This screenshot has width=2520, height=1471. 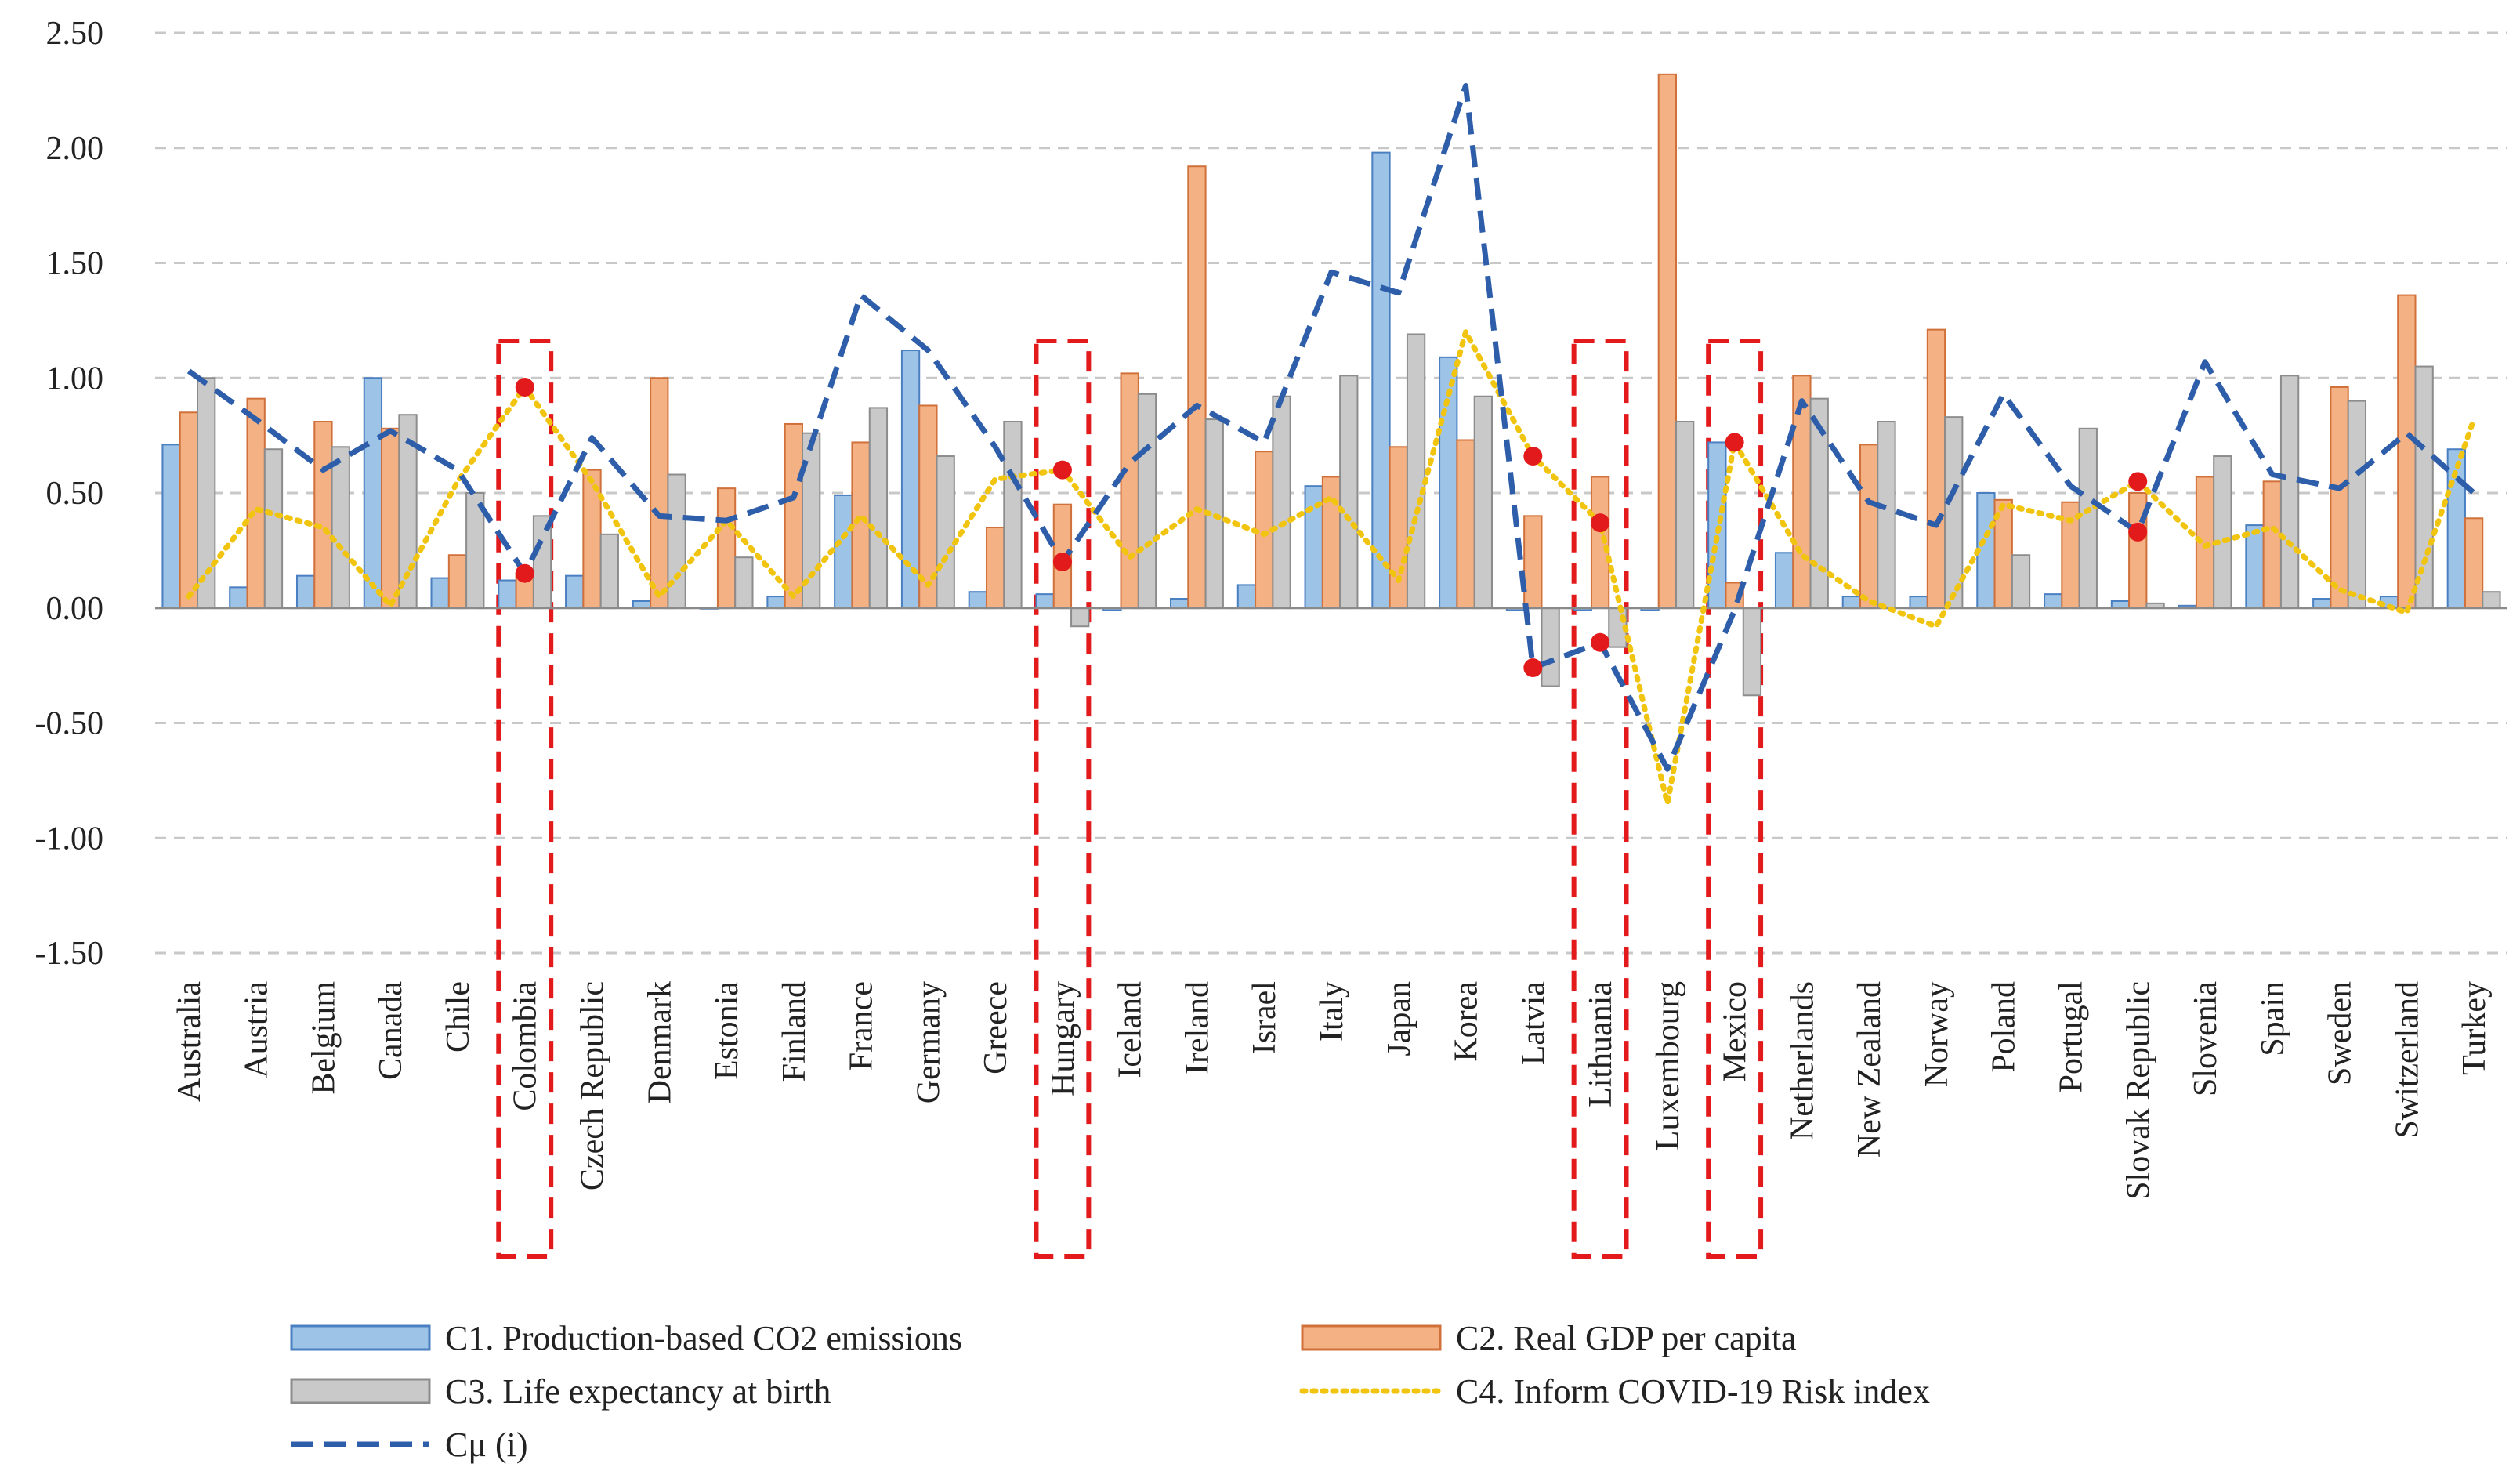 I want to click on highlight-point-slovak-republic, so click(x=2138, y=532).